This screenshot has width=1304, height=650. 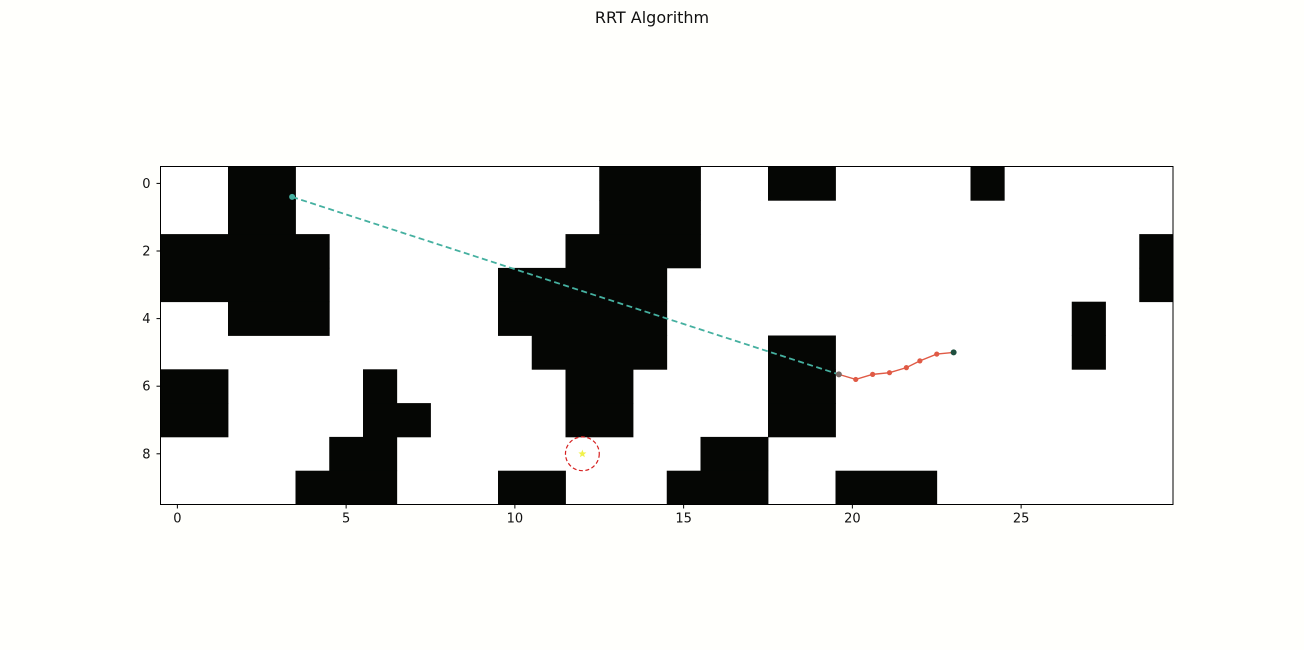 What do you see at coordinates (515, 519) in the screenshot?
I see `x-tick-label: 10` at bounding box center [515, 519].